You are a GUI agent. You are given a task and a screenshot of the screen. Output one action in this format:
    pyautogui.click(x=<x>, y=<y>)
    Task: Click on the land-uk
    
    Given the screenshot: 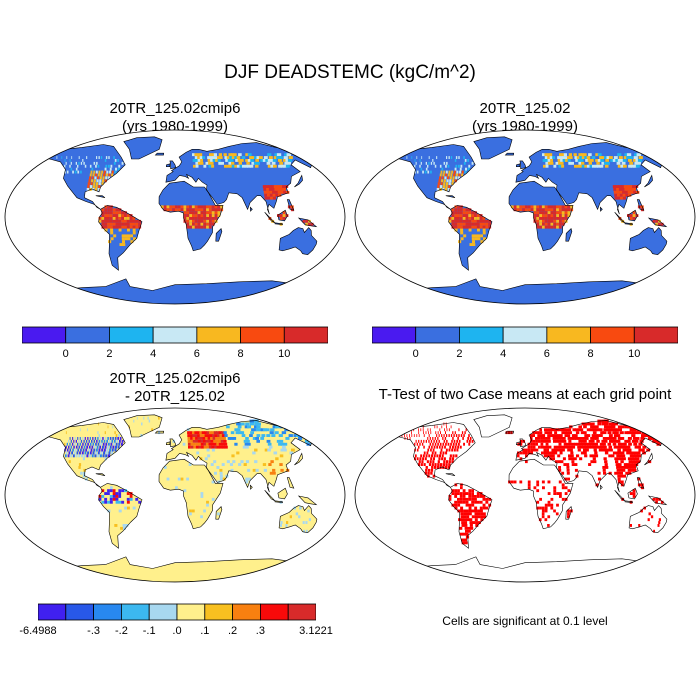 What is the action you would take?
    pyautogui.click(x=172, y=164)
    